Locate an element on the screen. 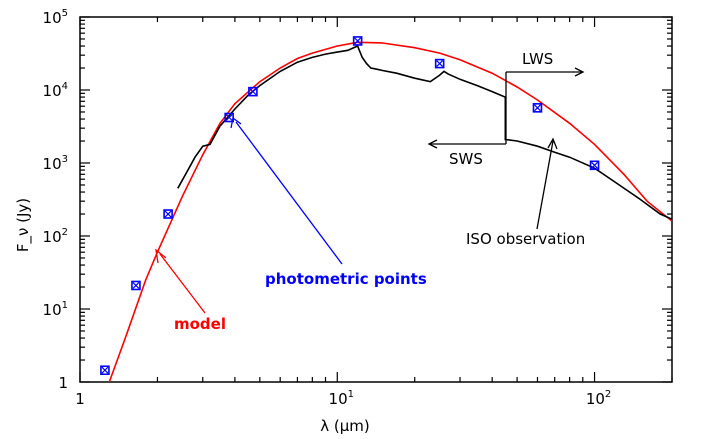  sws-arrowhead is located at coordinates (432, 144).